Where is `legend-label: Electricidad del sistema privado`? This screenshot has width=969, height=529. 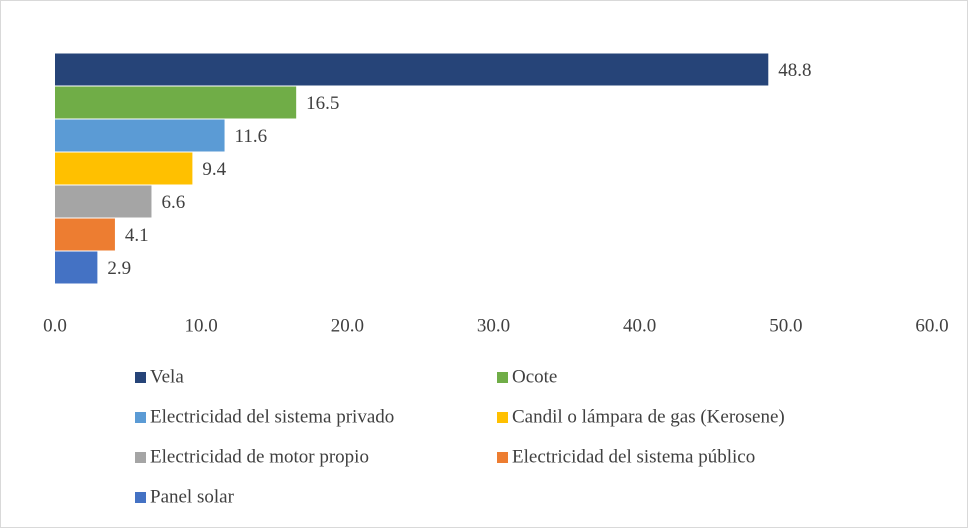
legend-label: Electricidad del sistema privado is located at coordinates (272, 416).